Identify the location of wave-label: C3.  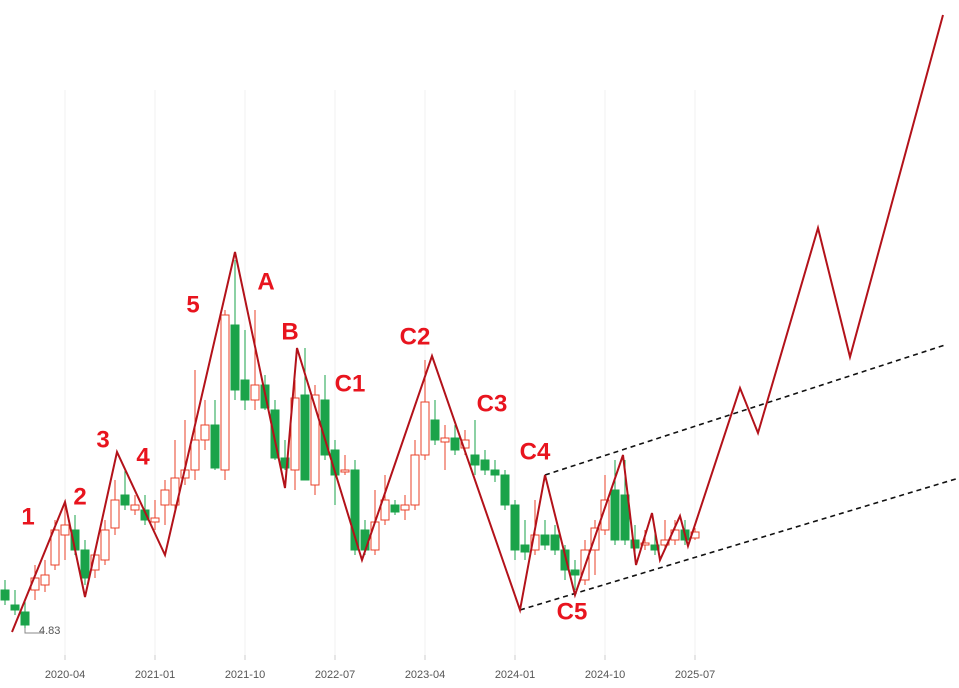
(492, 403).